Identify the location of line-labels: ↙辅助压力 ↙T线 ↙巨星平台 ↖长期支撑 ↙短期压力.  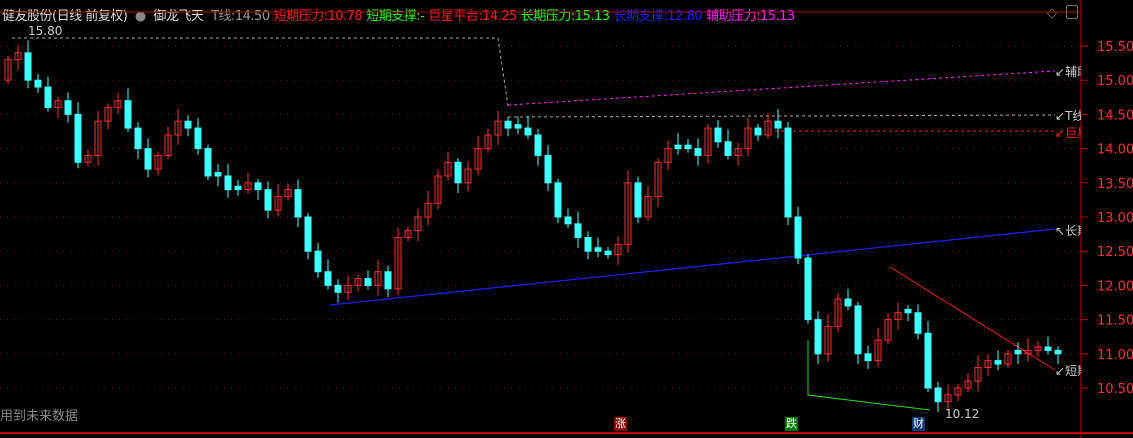
(1068, 219).